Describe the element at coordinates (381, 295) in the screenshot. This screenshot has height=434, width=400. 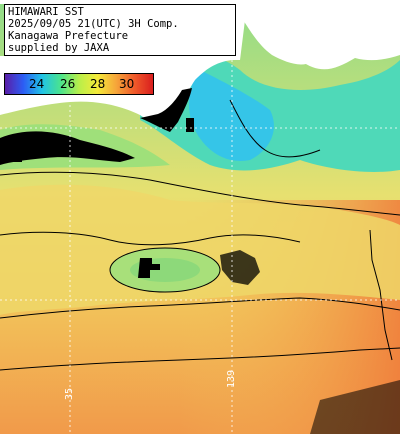
I see `contour-east` at that location.